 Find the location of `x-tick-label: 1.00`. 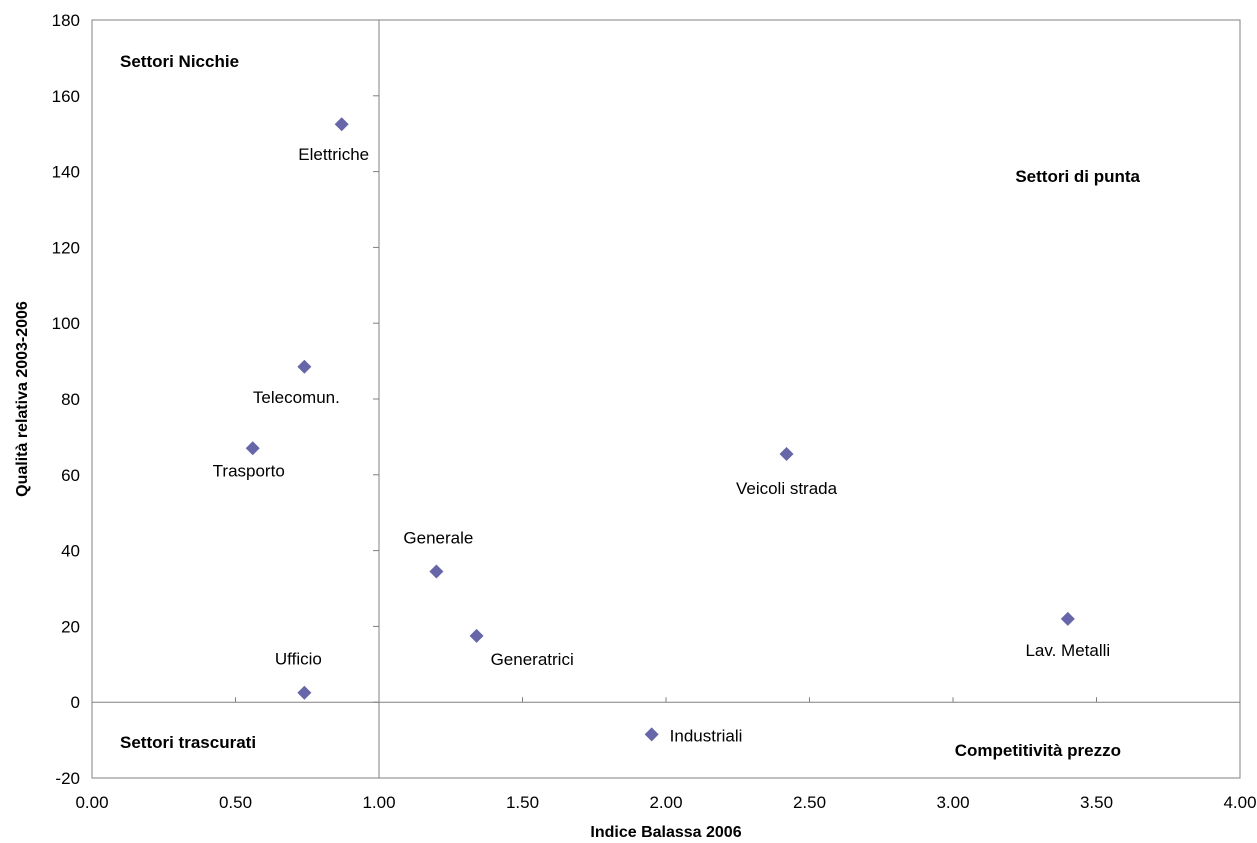

x-tick-label: 1.00 is located at coordinates (378, 802).